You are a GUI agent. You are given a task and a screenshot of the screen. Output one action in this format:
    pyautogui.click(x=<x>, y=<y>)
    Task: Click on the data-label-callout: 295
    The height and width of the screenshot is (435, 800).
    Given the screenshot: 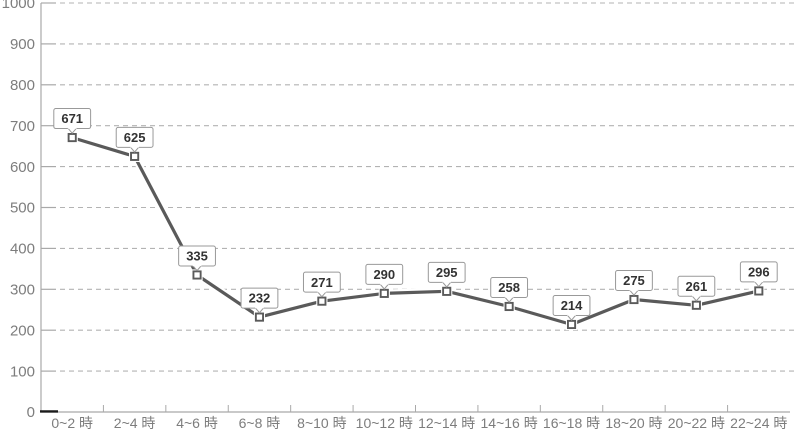 What is the action you would take?
    pyautogui.click(x=446, y=274)
    